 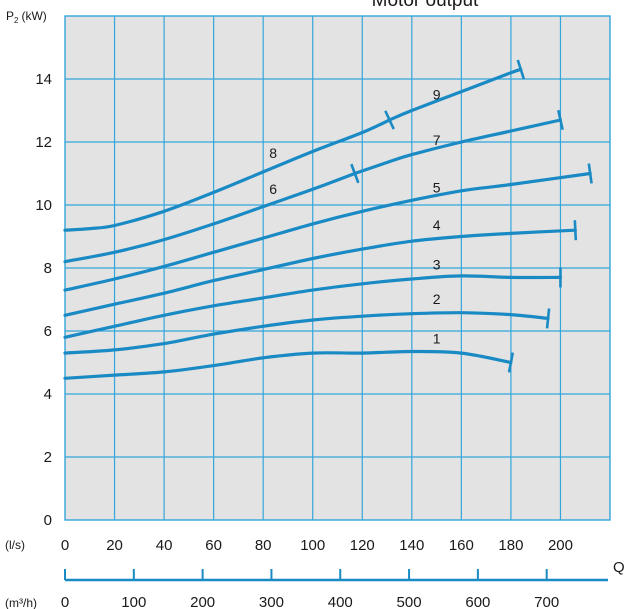 What do you see at coordinates (48, 457) in the screenshot?
I see `y-tick-label: 2` at bounding box center [48, 457].